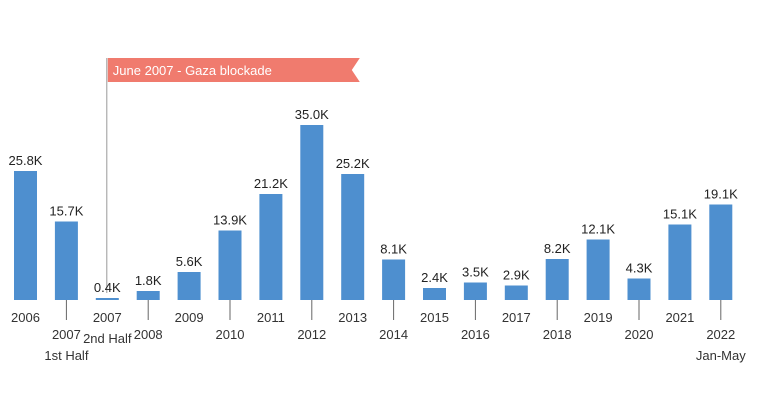 Image resolution: width=767 pixels, height=414 pixels. What do you see at coordinates (639, 268) in the screenshot?
I see `value-label-15: 4.3K` at bounding box center [639, 268].